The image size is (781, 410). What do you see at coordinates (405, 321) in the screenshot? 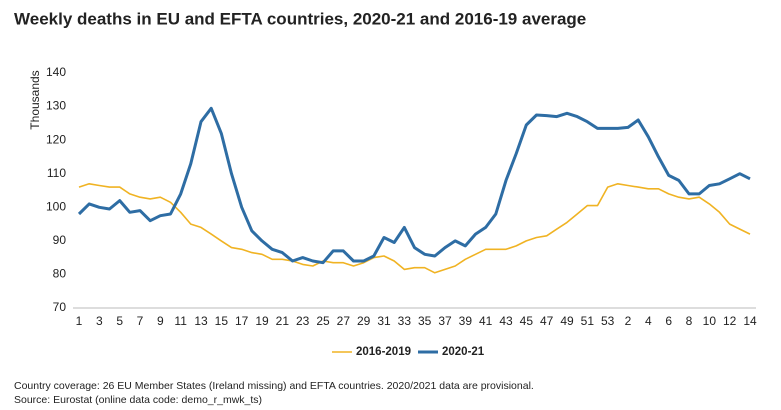
I see `x-tick-label: 33` at bounding box center [405, 321].